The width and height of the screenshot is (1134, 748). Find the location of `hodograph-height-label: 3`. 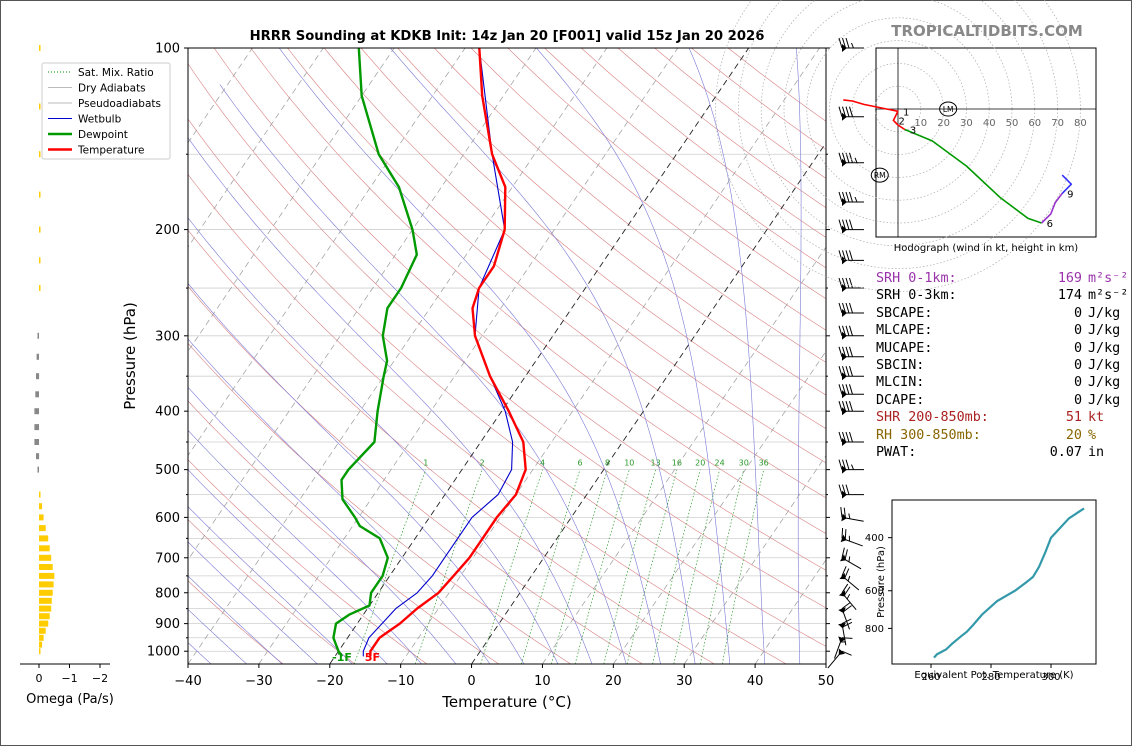

hodograph-height-label: 3 is located at coordinates (913, 131).